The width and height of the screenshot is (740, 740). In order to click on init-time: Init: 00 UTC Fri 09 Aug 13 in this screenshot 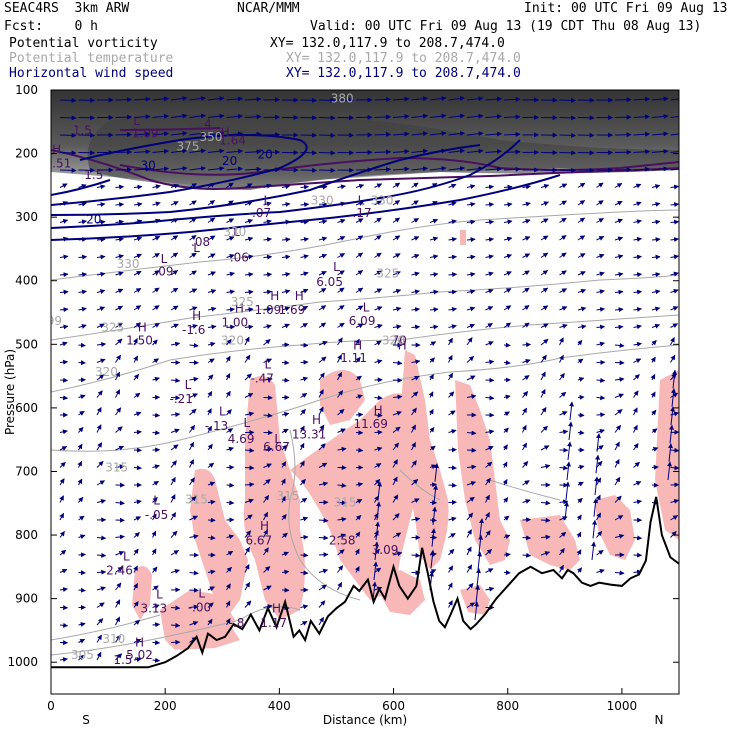, I will do `click(626, 8)`.